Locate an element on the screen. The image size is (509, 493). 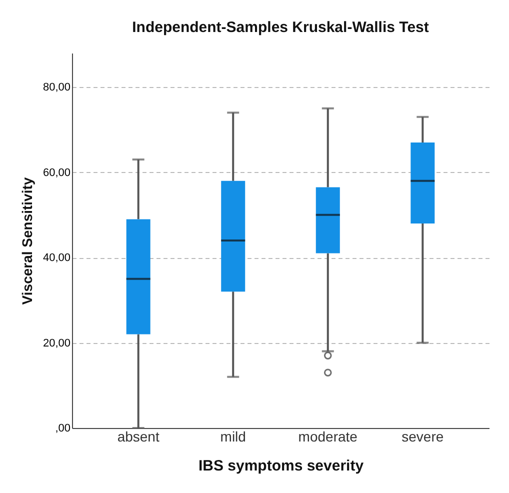
y-tick-label: ,00 is located at coordinates (62, 428).